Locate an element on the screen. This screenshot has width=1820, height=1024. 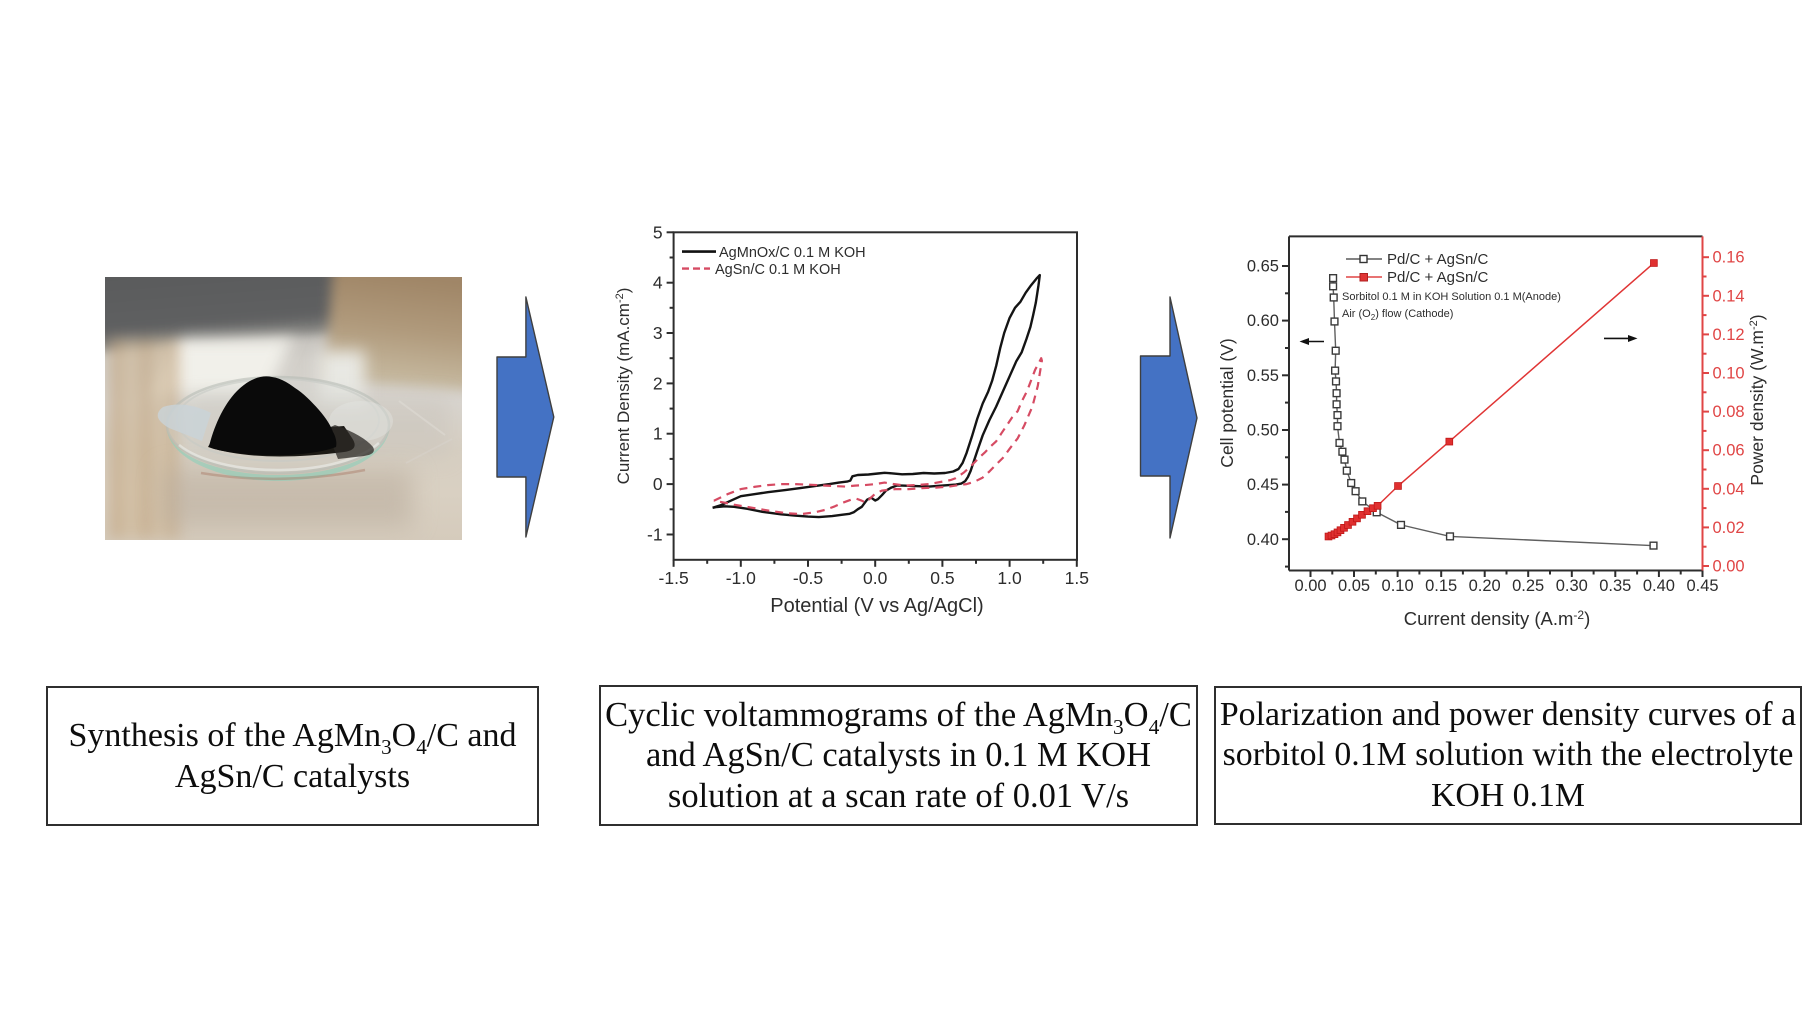
svg-text: 3 is located at coordinates (658, 333).